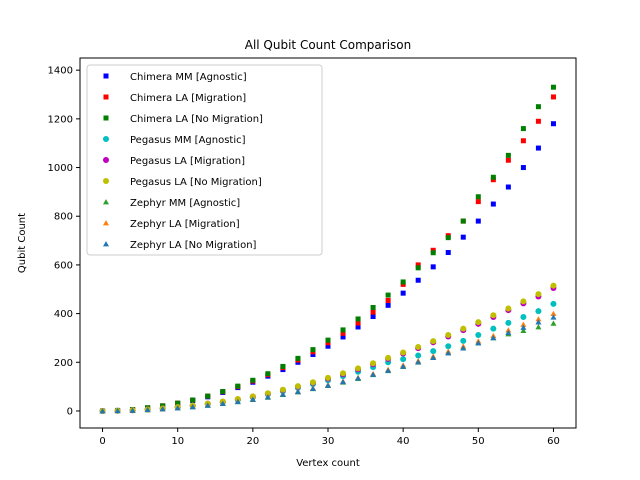  What do you see at coordinates (196, 119) in the screenshot?
I see `legend-label: Chimera LA [No Migration]` at bounding box center [196, 119].